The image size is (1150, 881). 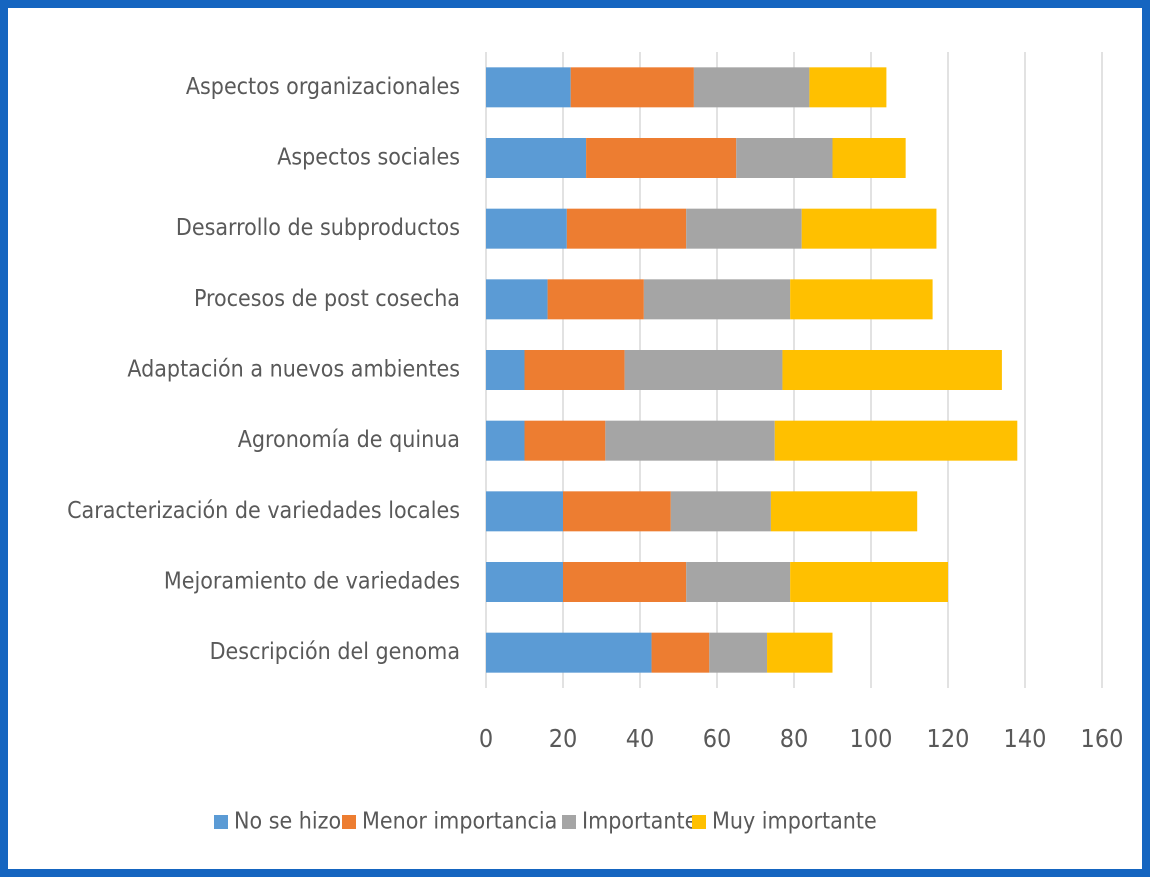 What do you see at coordinates (640, 738) in the screenshot?
I see `x-tick-label: 40` at bounding box center [640, 738].